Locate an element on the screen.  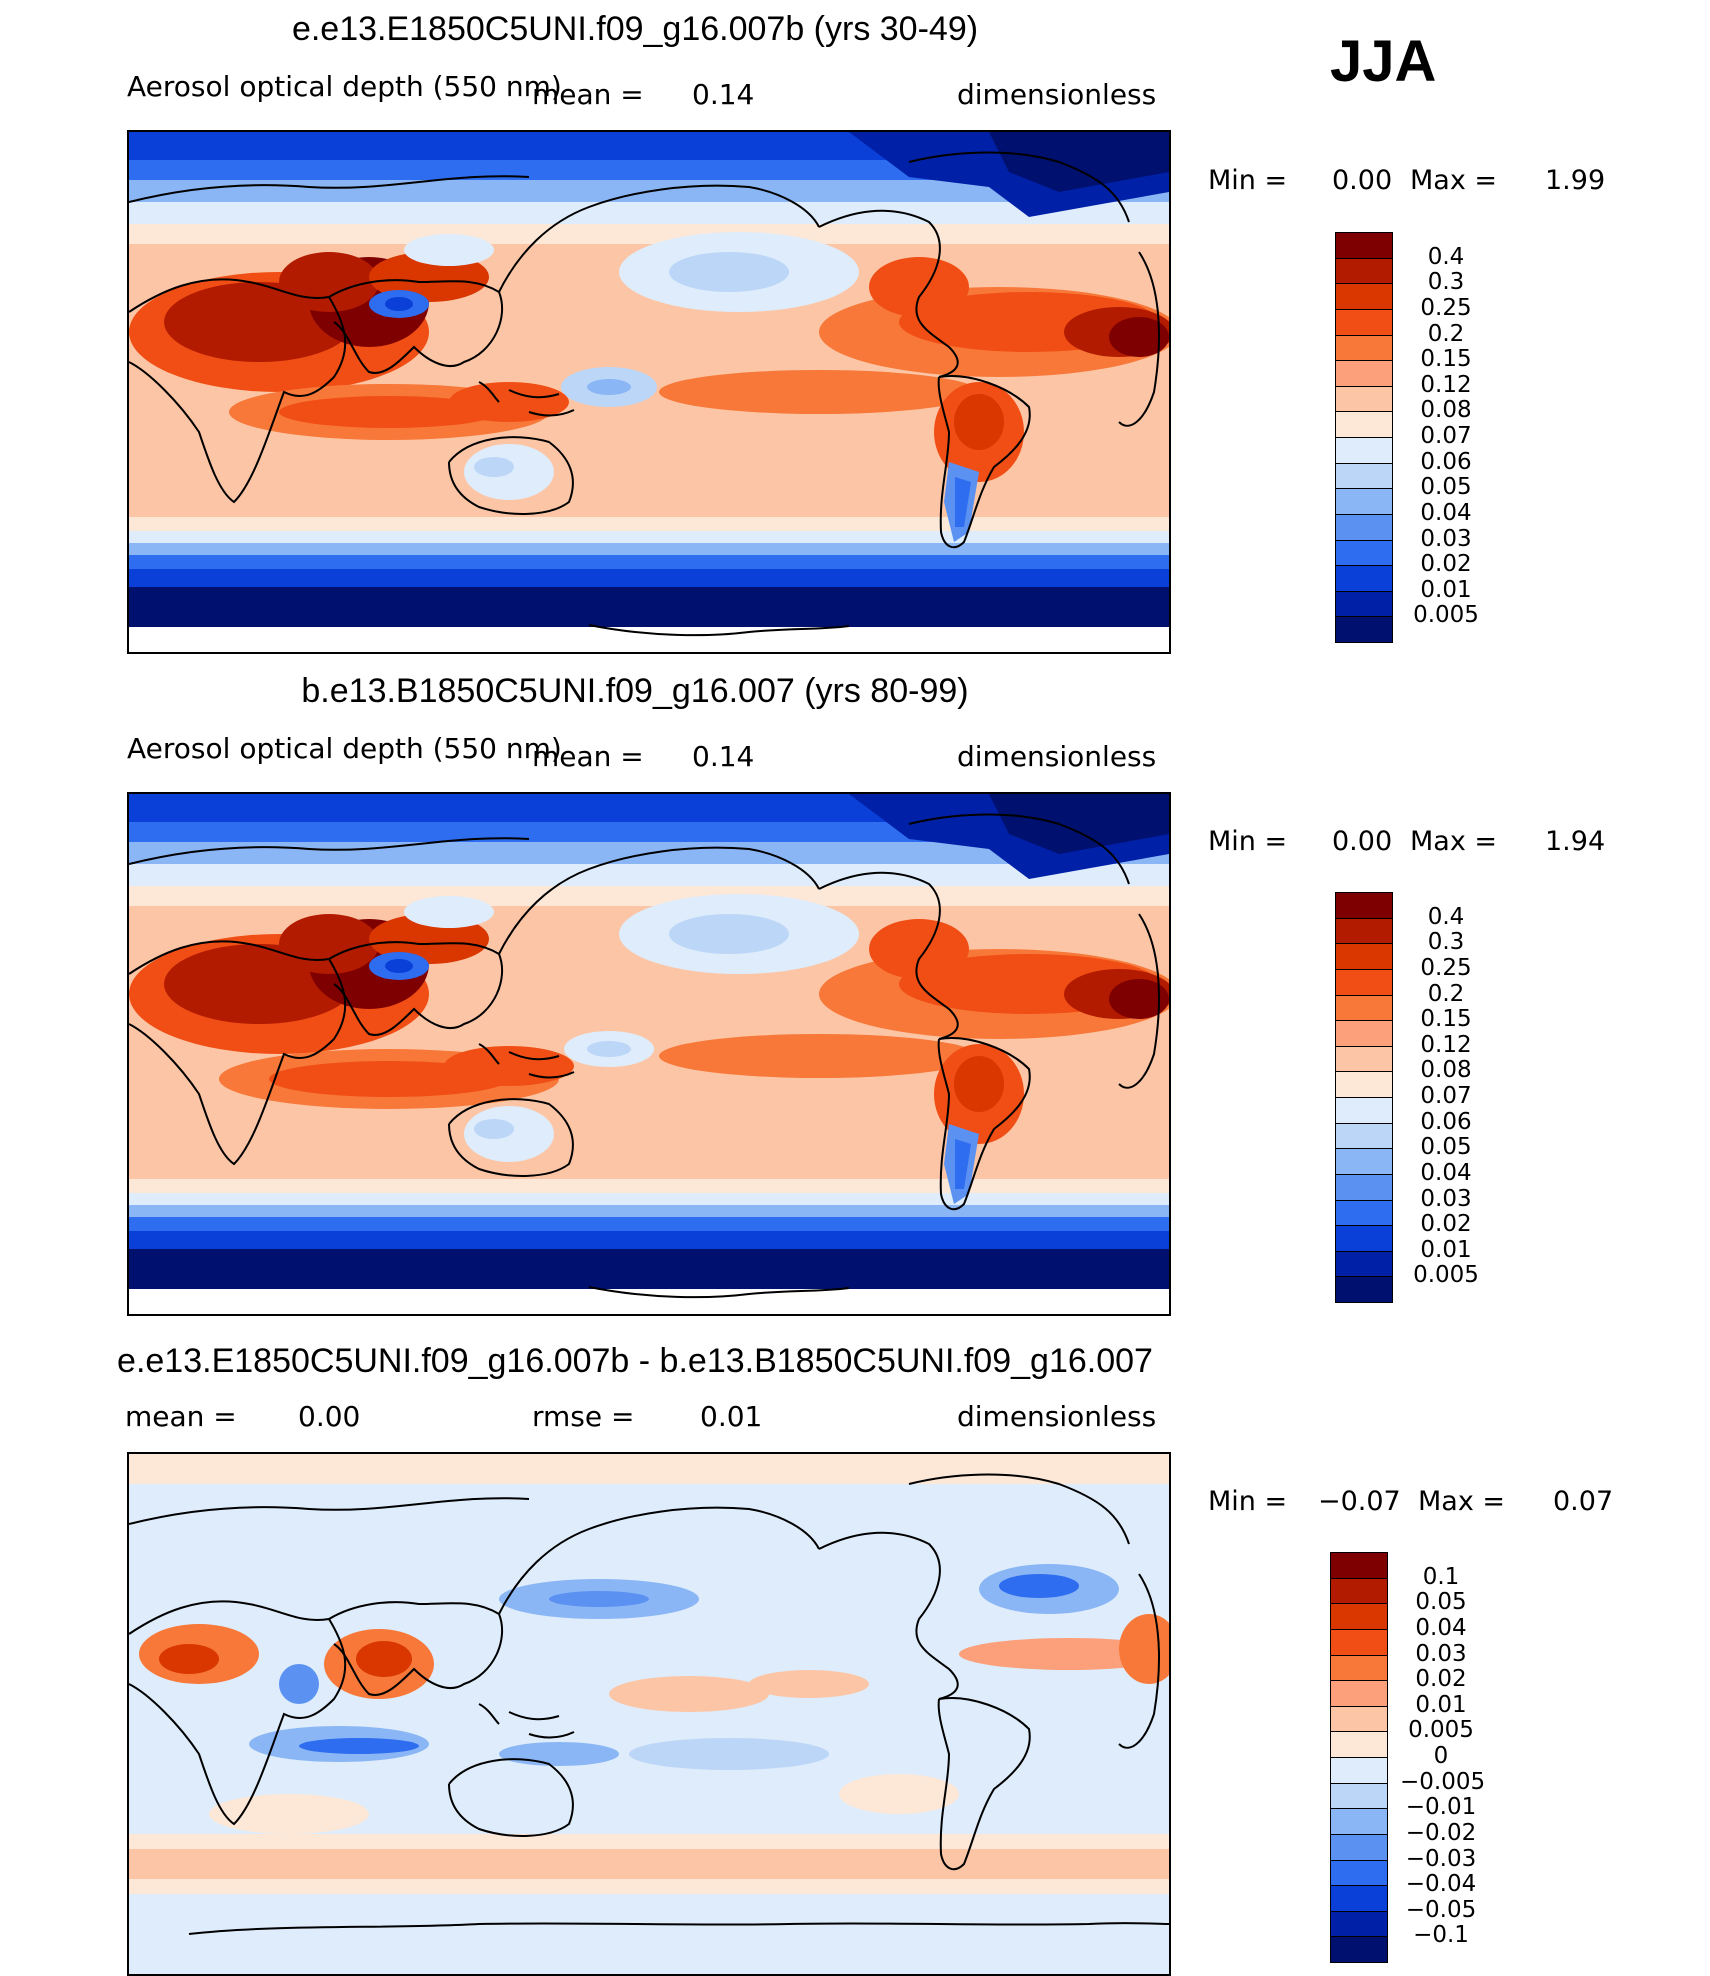
panel2-max-label: Max = is located at coordinates (1454, 841).